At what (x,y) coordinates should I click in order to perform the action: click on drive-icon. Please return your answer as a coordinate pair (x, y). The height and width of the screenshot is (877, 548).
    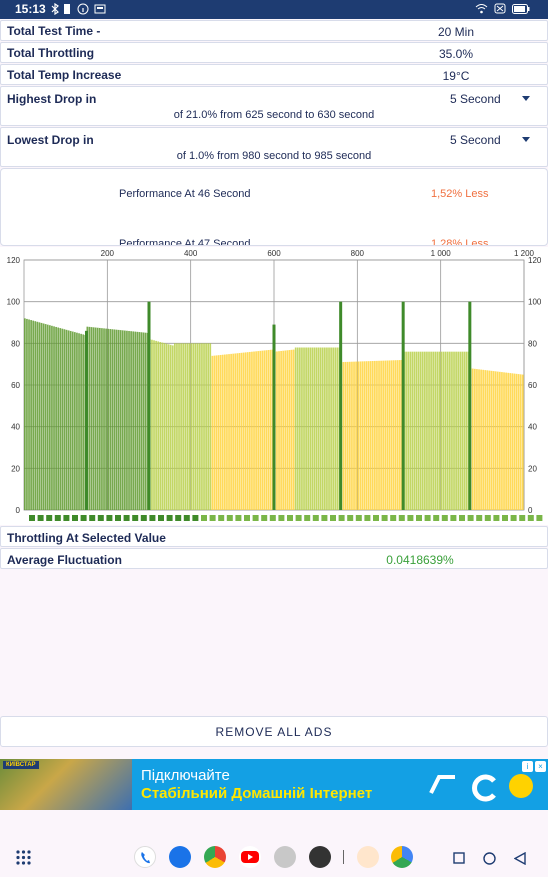
    Looking at the image, I should click on (402, 857).